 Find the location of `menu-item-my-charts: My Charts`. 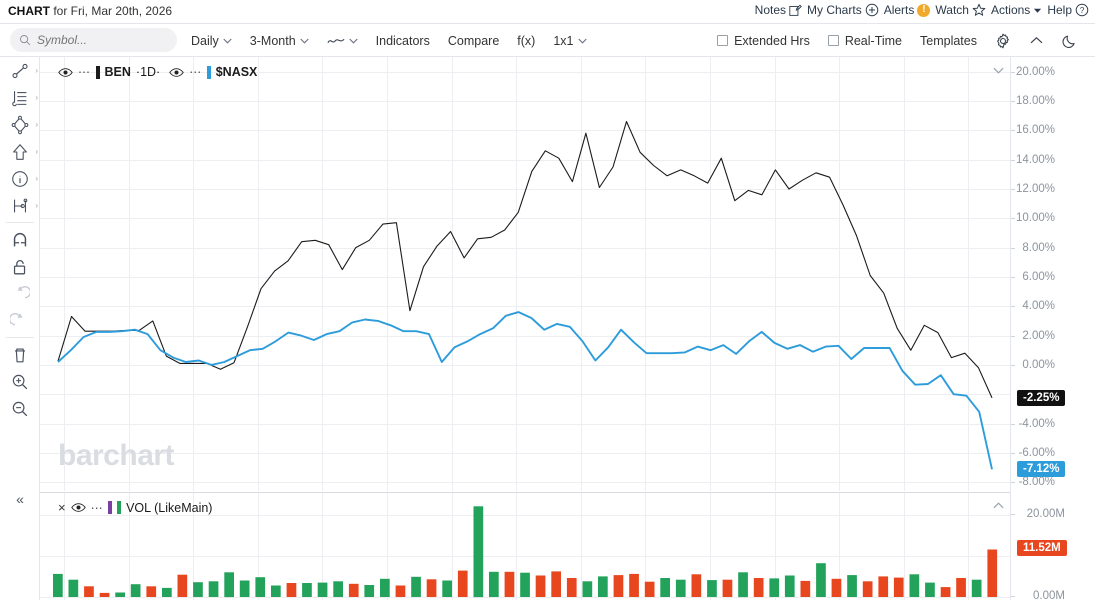

menu-item-my-charts: My Charts is located at coordinates (843, 10).